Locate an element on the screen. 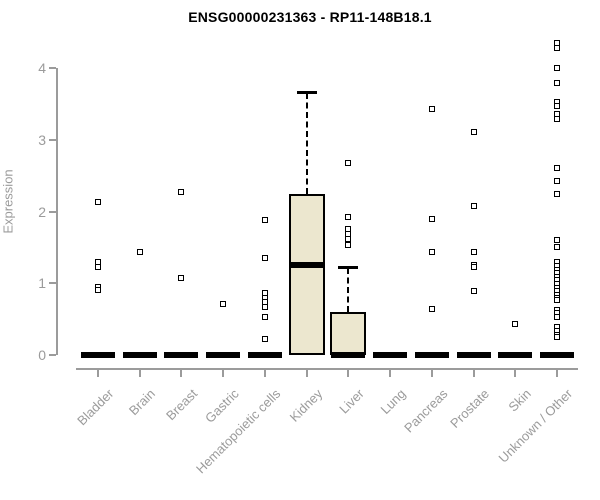  y-tick-label: 2 is located at coordinates (42, 211).